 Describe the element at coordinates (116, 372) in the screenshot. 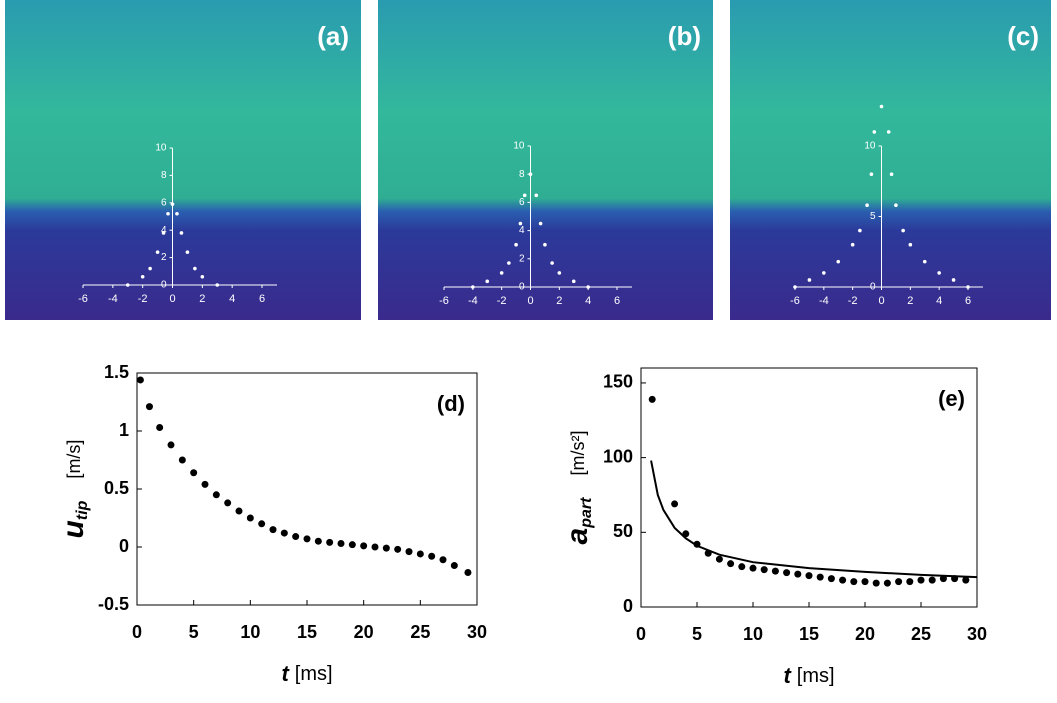

I see `y-tick-label: 1.5` at that location.